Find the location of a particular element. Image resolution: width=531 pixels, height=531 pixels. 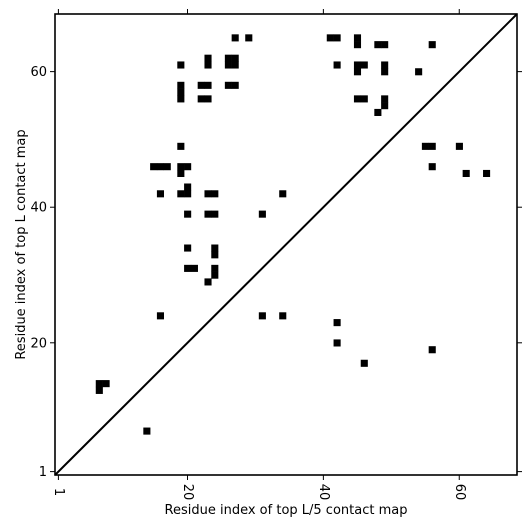

y-tick-label: 1 is located at coordinates (43, 472).